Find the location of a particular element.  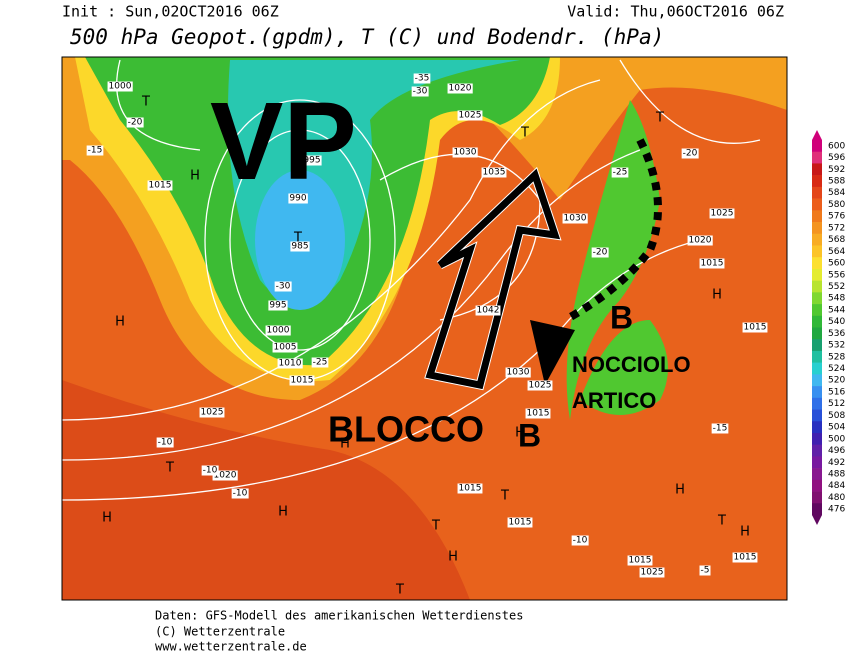

colorbar-label: 568 is located at coordinates (836, 240).